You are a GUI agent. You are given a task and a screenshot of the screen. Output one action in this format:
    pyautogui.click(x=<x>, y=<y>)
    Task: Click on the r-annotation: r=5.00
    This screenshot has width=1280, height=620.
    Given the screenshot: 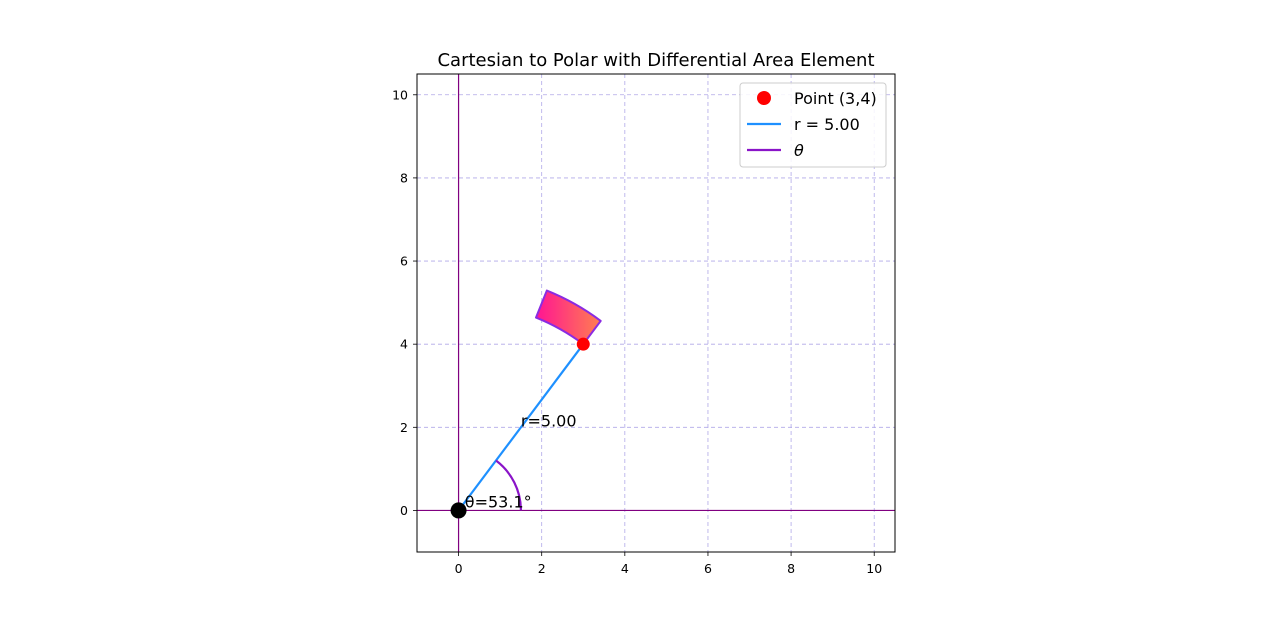 What is the action you would take?
    pyautogui.click(x=549, y=420)
    